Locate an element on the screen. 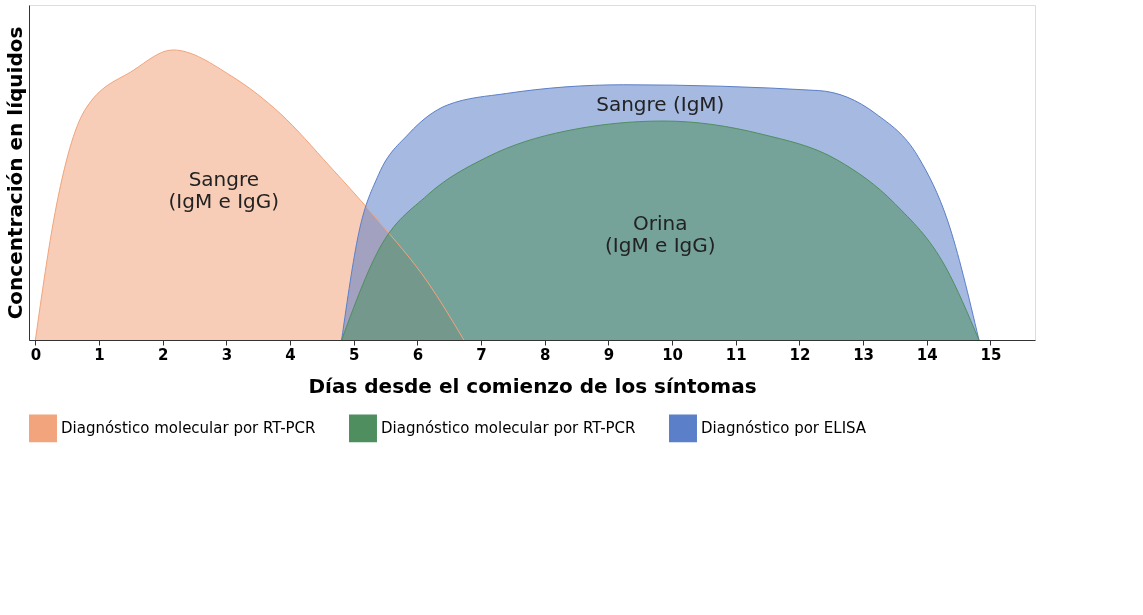  x-tick-label: 9 is located at coordinates (609, 354).